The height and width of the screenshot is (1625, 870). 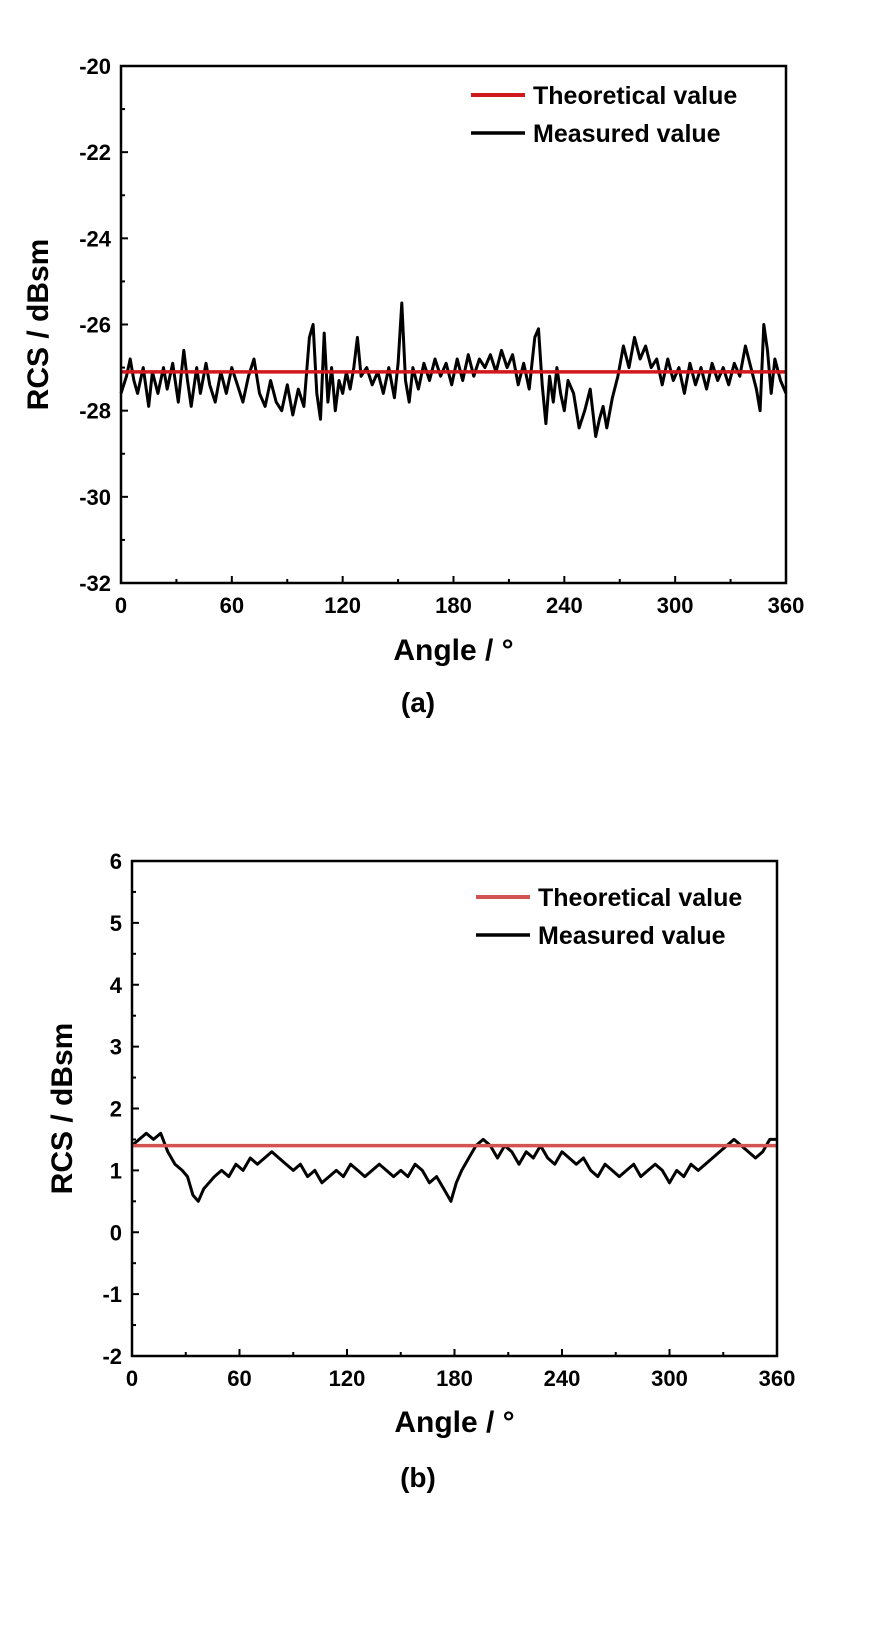 I want to click on y-axis: -2 -1 0 1 2 3 4 5 6, so click(x=120, y=1109).